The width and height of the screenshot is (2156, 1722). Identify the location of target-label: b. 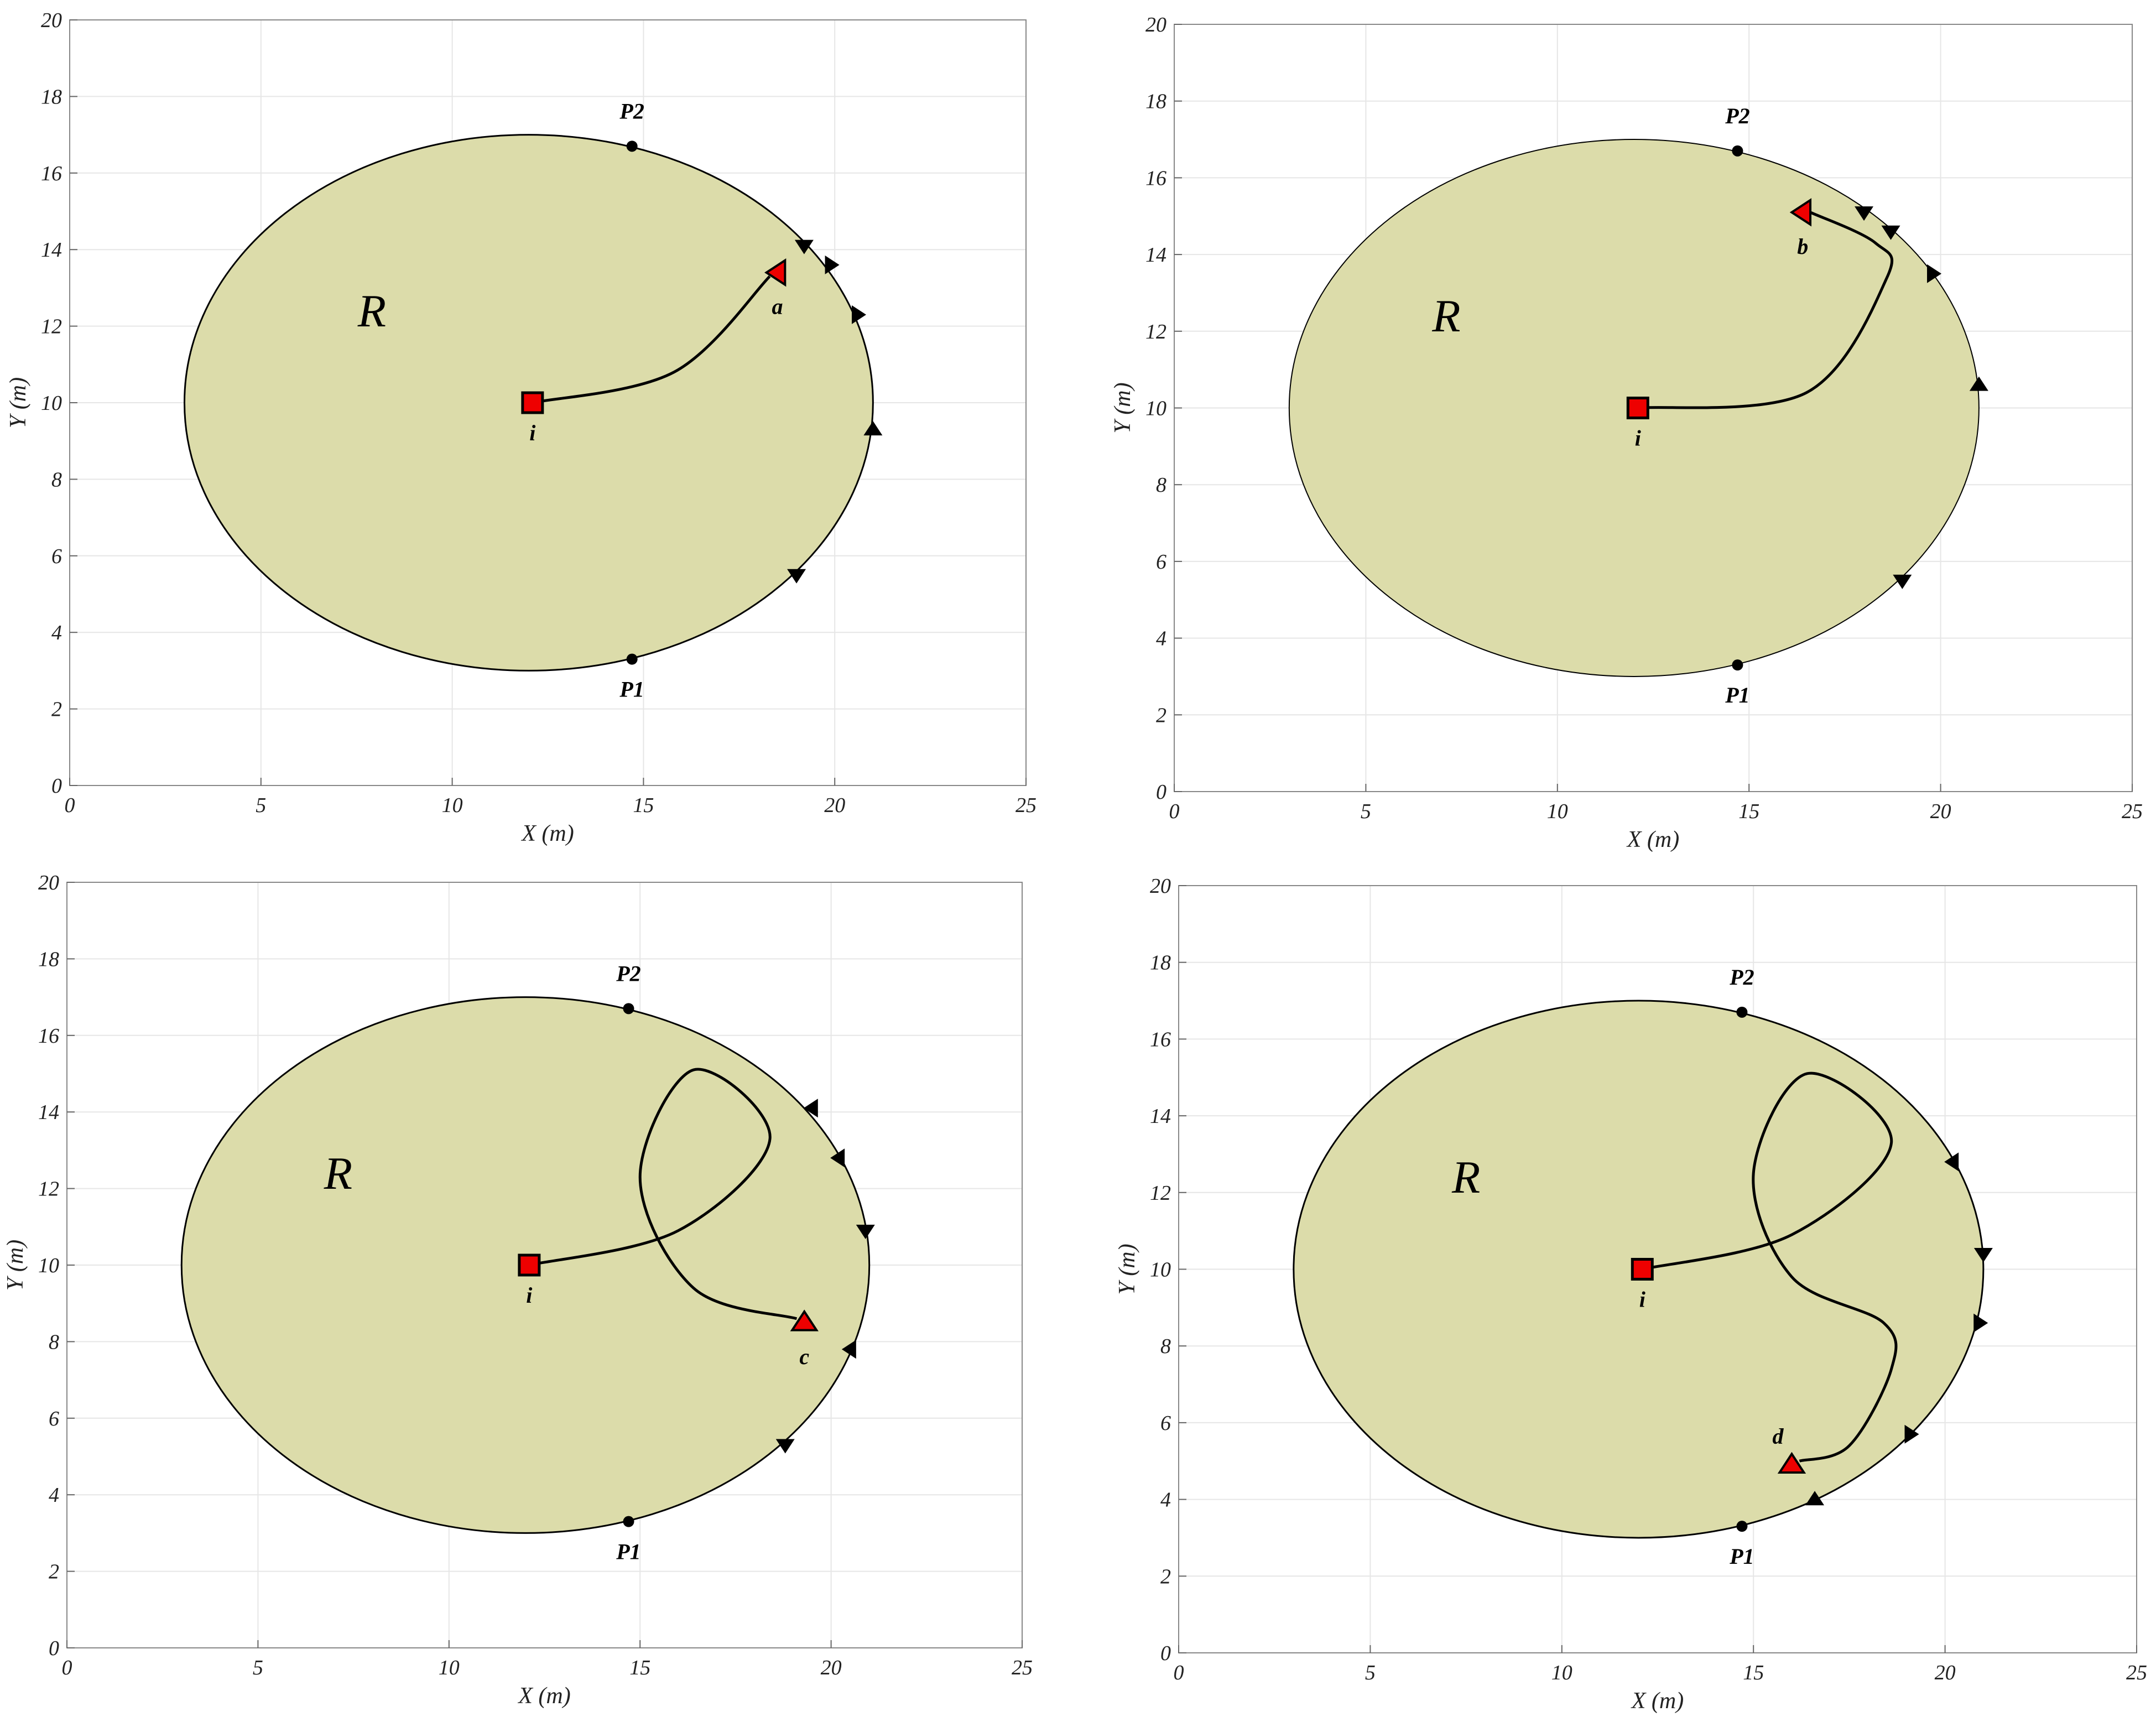
(1802, 247).